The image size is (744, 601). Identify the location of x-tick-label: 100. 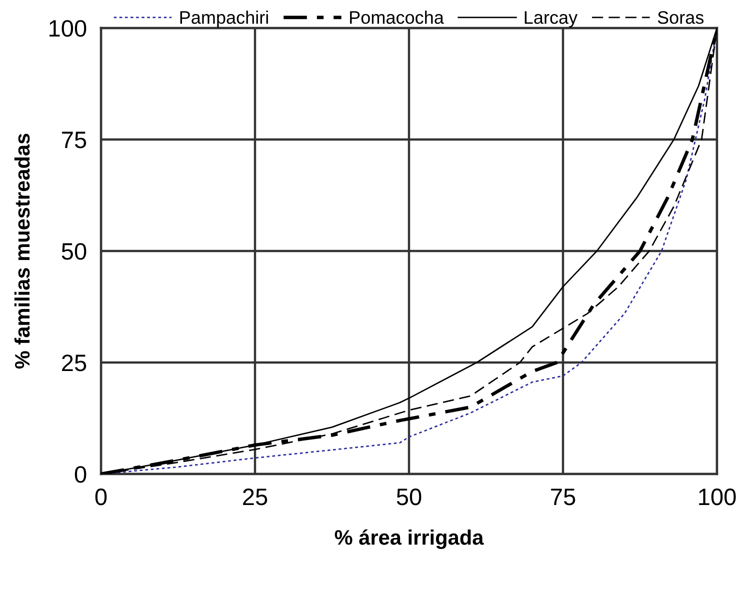
(717, 497).